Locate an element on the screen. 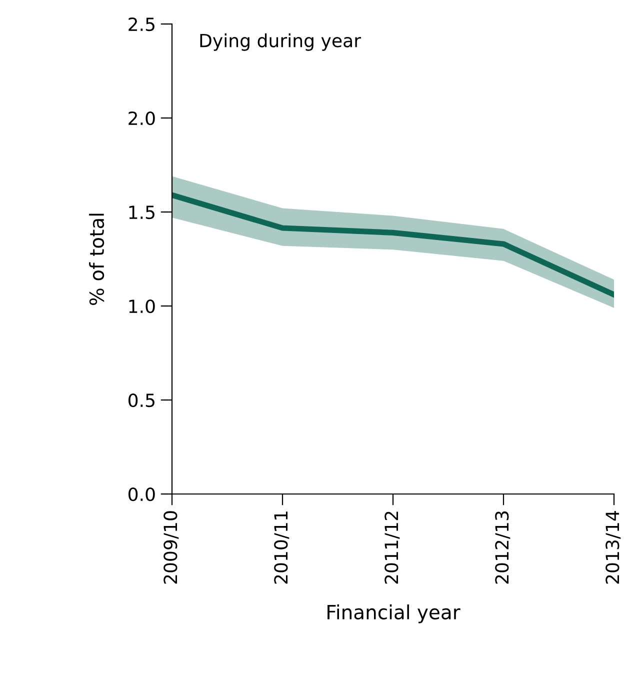  y-tick-label: 0.0 is located at coordinates (141, 494).